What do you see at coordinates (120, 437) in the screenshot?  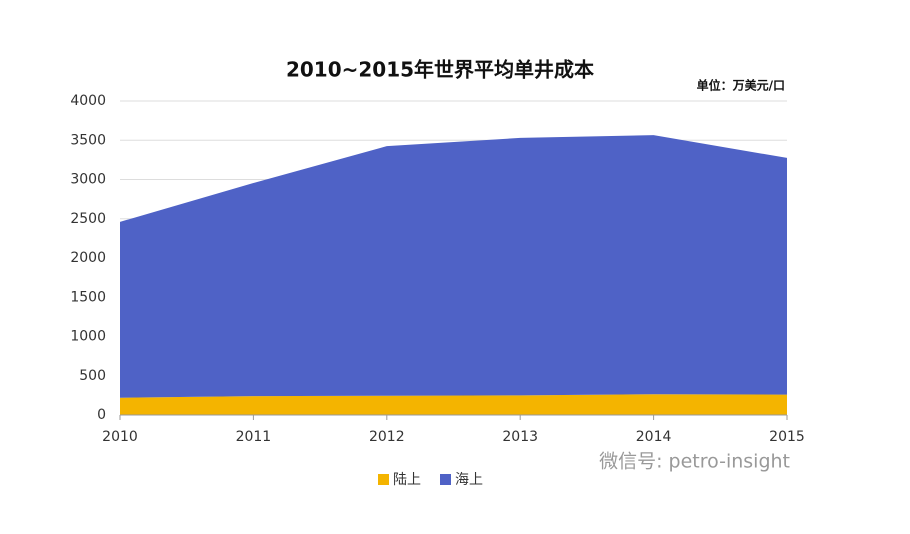 I see `x-tick-label: 2010` at bounding box center [120, 437].